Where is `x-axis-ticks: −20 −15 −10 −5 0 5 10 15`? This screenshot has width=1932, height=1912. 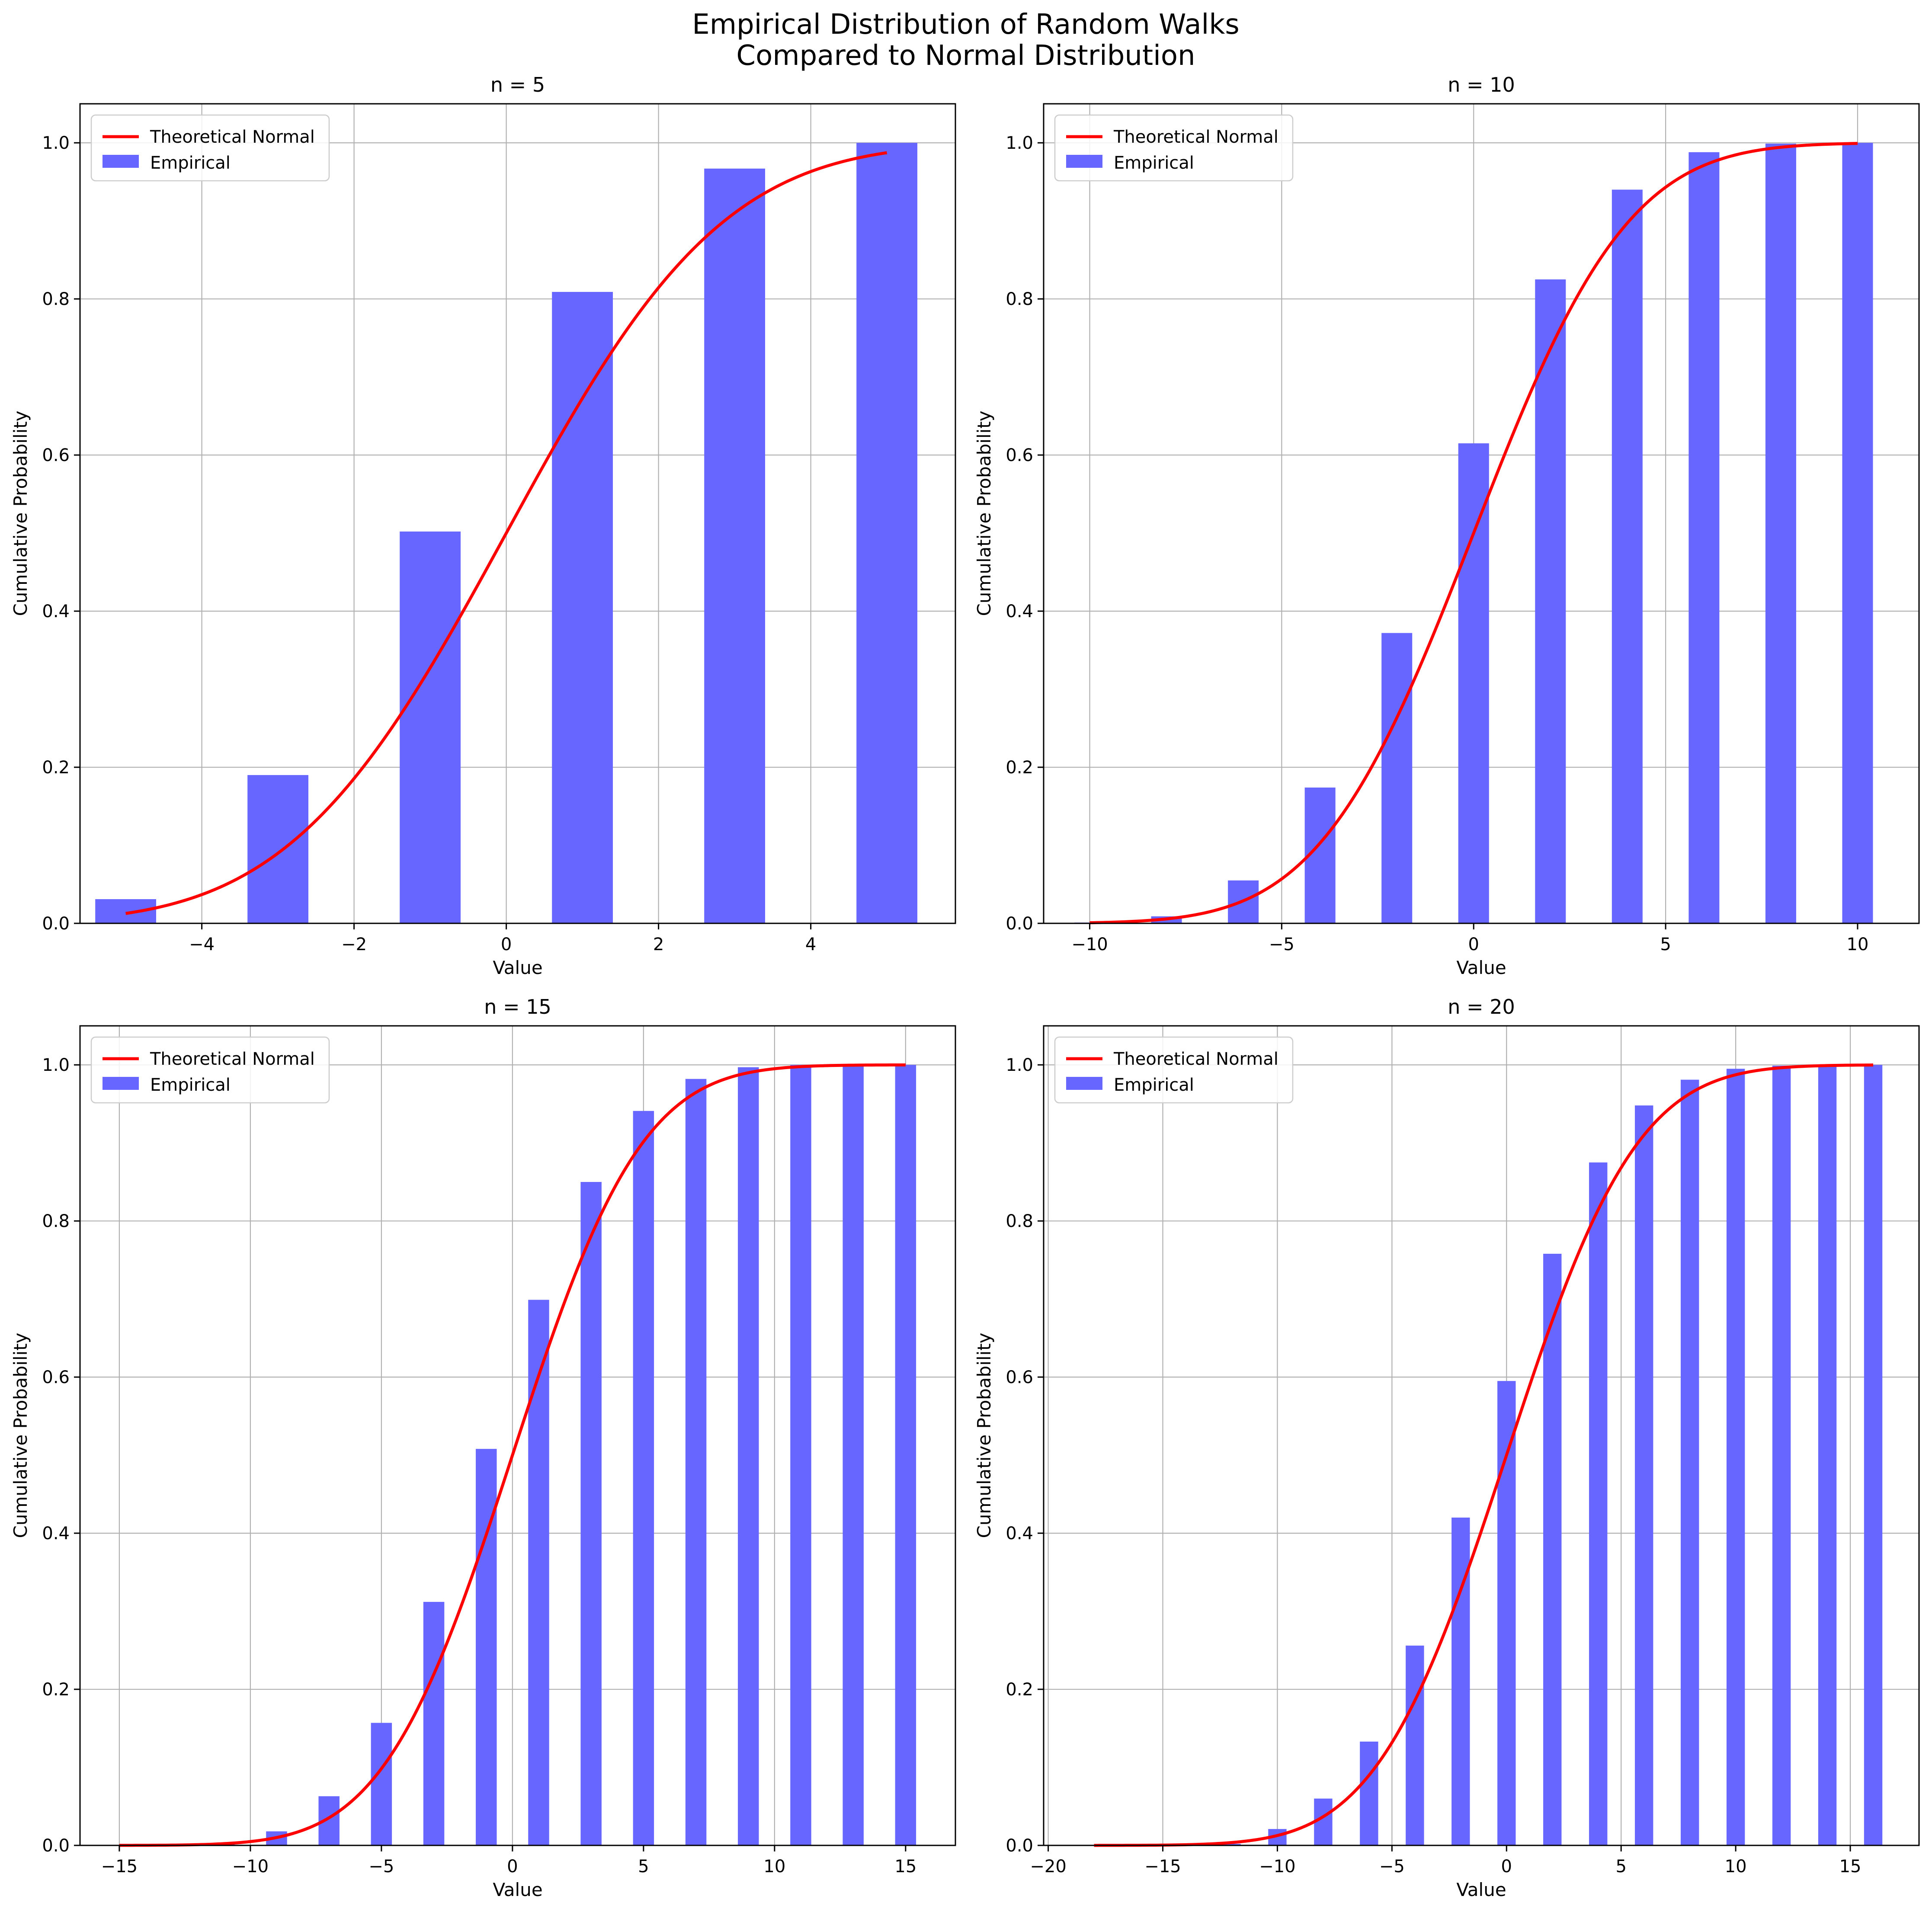
x-axis-ticks: −20 −15 −10 −5 0 5 10 15 is located at coordinates (1446, 1861).